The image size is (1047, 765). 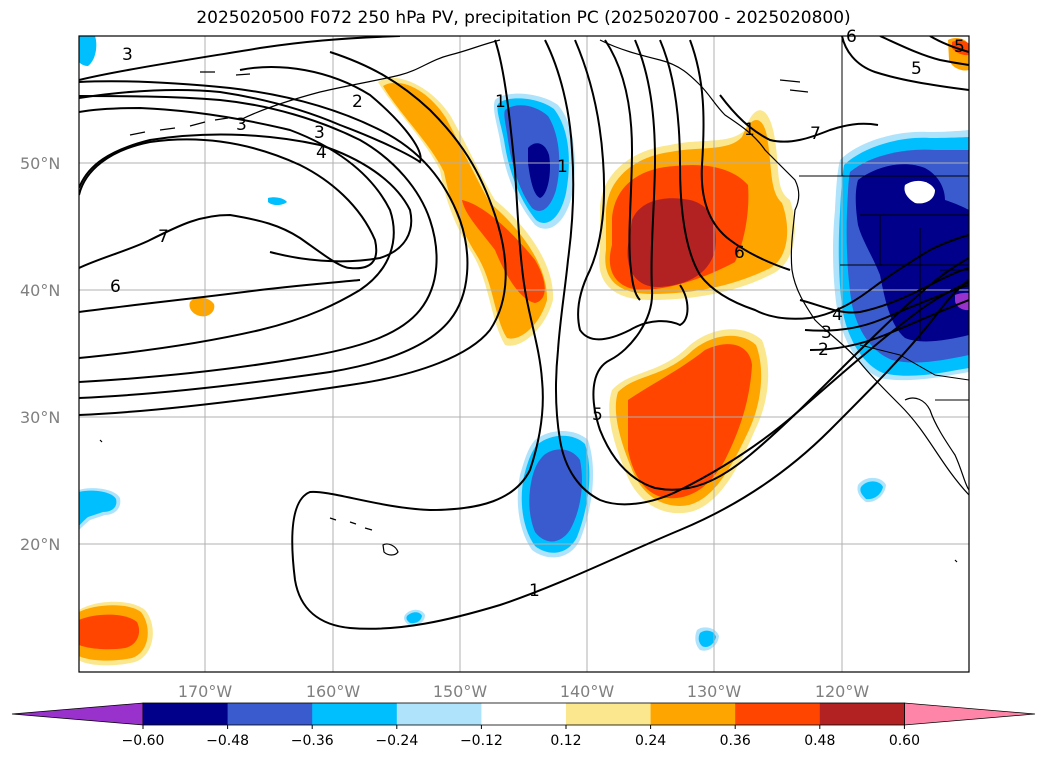 I want to click on lon-label-160w: 160°W, so click(x=333, y=691).